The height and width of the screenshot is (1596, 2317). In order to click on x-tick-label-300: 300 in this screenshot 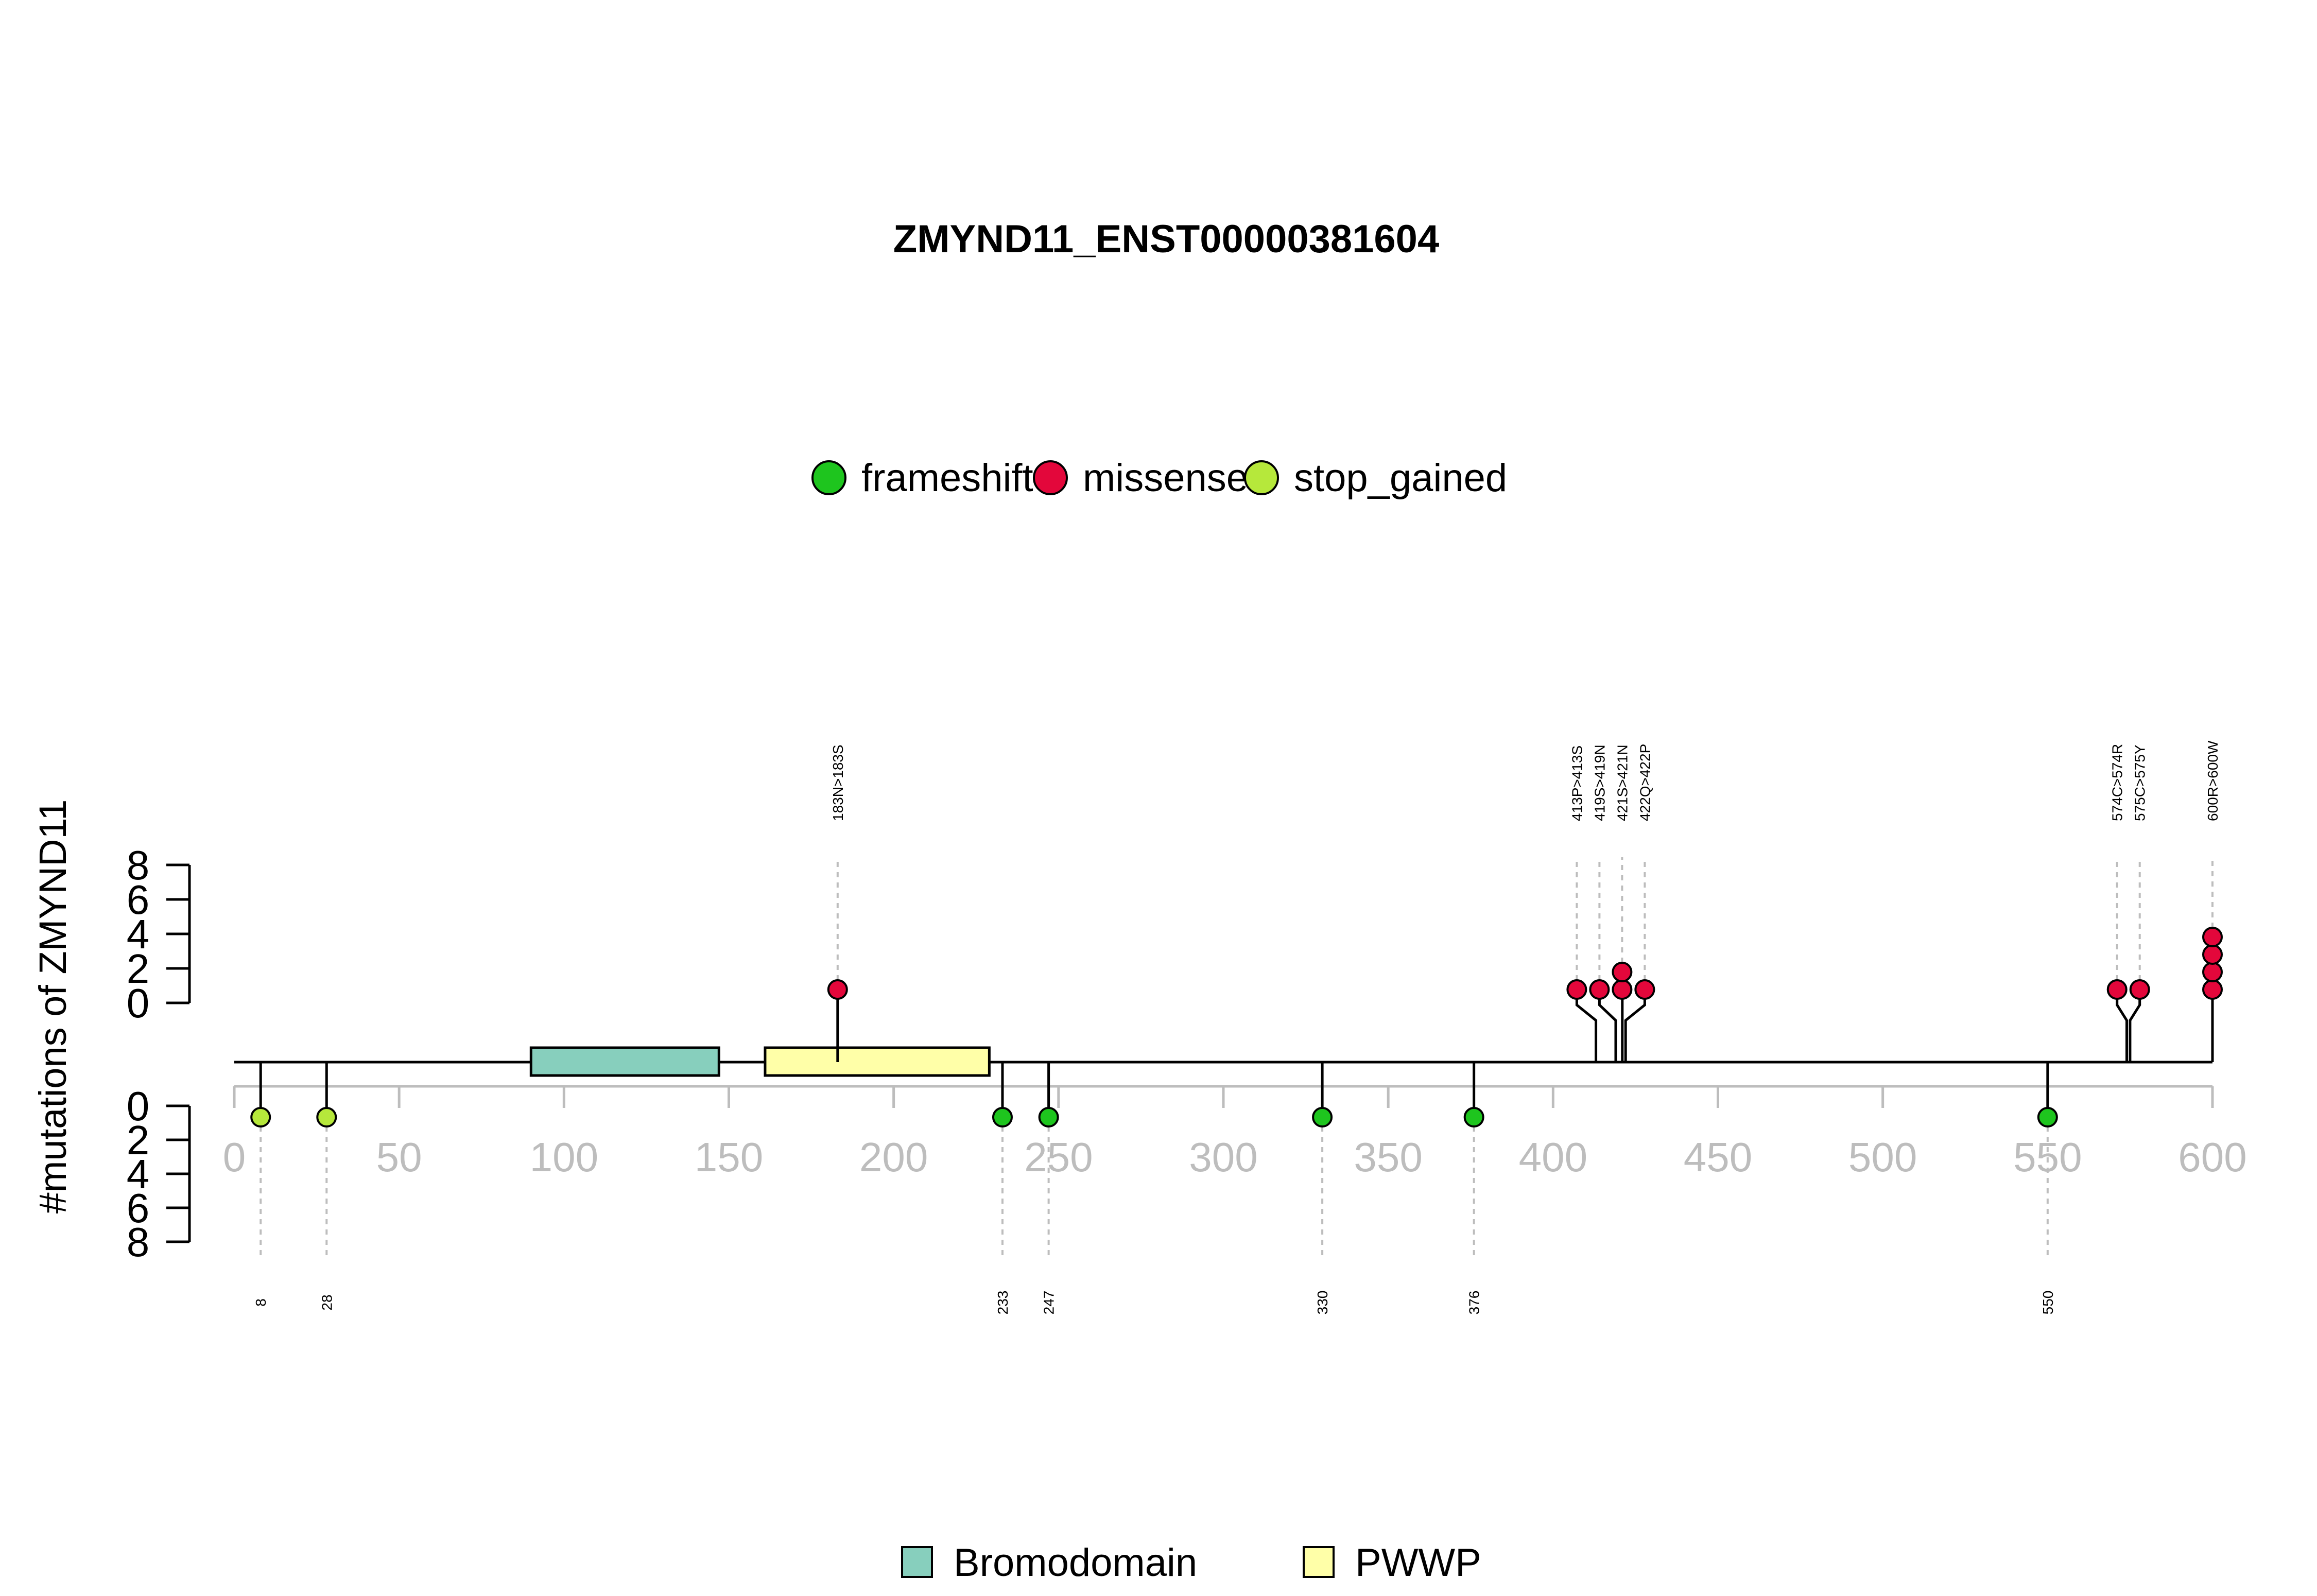, I will do `click(1223, 1157)`.